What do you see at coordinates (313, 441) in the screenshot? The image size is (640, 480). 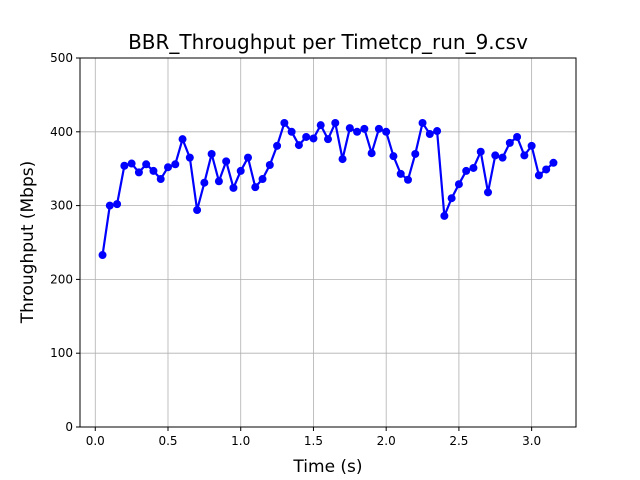 I see `x-tick-label: 1.5` at bounding box center [313, 441].